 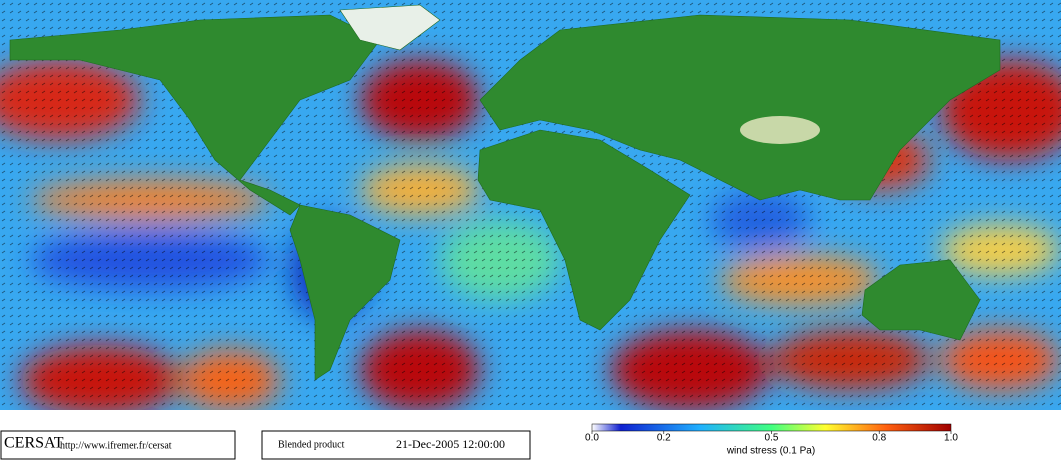 I want to click on logo: CERSAT, so click(x=34, y=443).